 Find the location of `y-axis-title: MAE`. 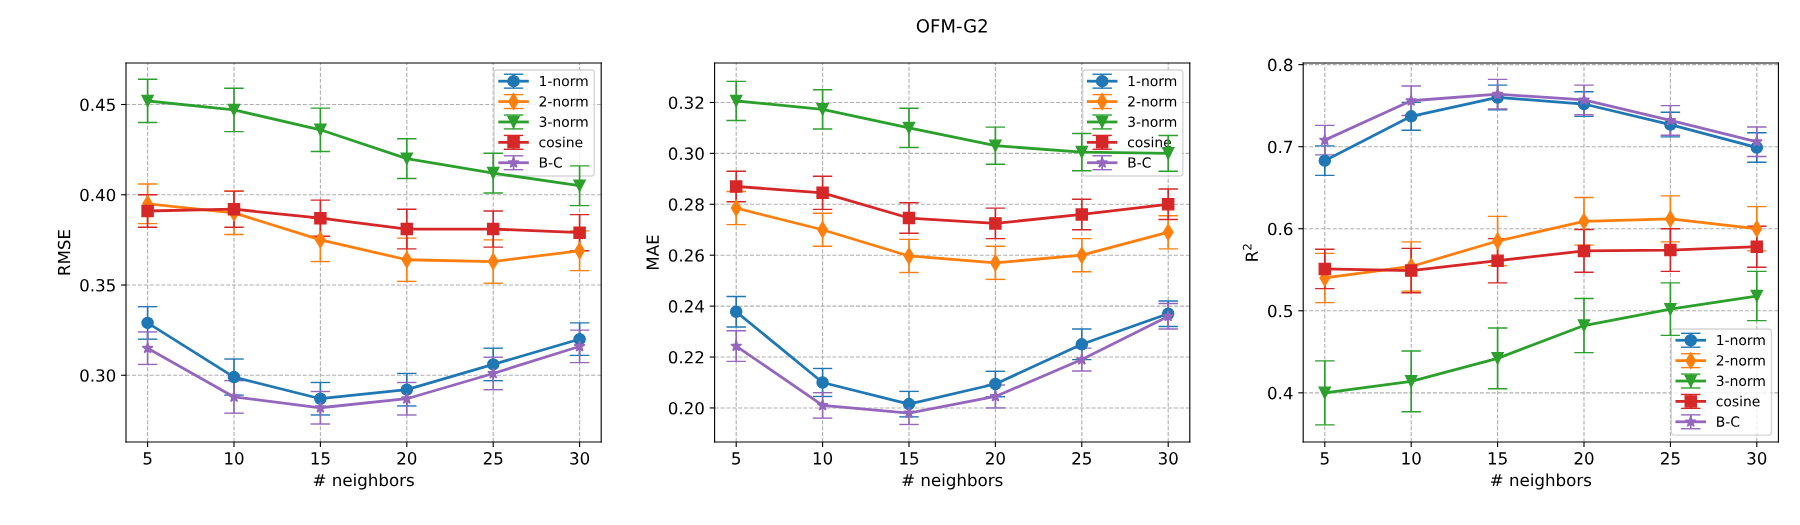

y-axis-title: MAE is located at coordinates (652, 252).